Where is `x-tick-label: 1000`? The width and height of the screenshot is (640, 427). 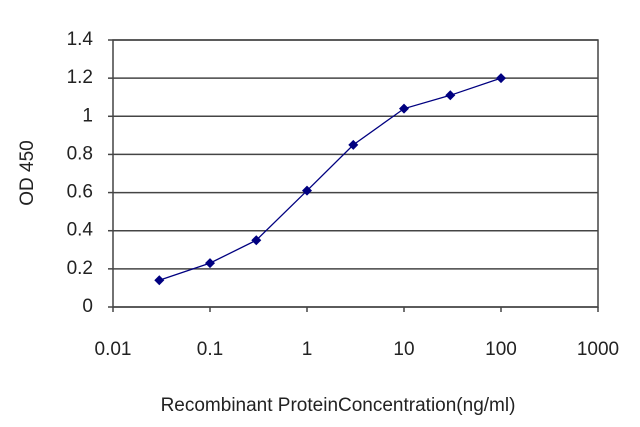
x-tick-label: 1000 is located at coordinates (598, 349).